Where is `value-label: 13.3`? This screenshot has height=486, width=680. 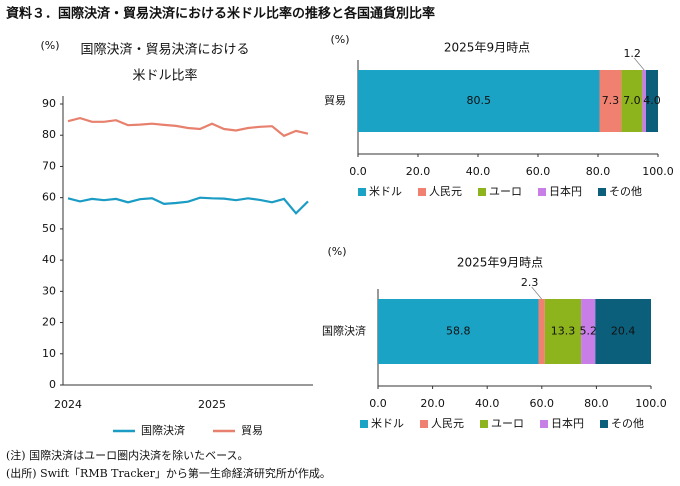 value-label: 13.3 is located at coordinates (563, 331).